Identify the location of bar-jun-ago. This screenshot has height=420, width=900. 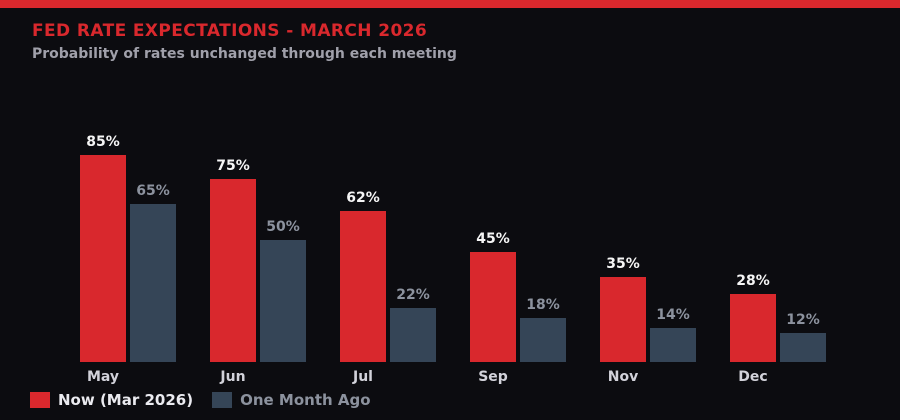
(283, 301).